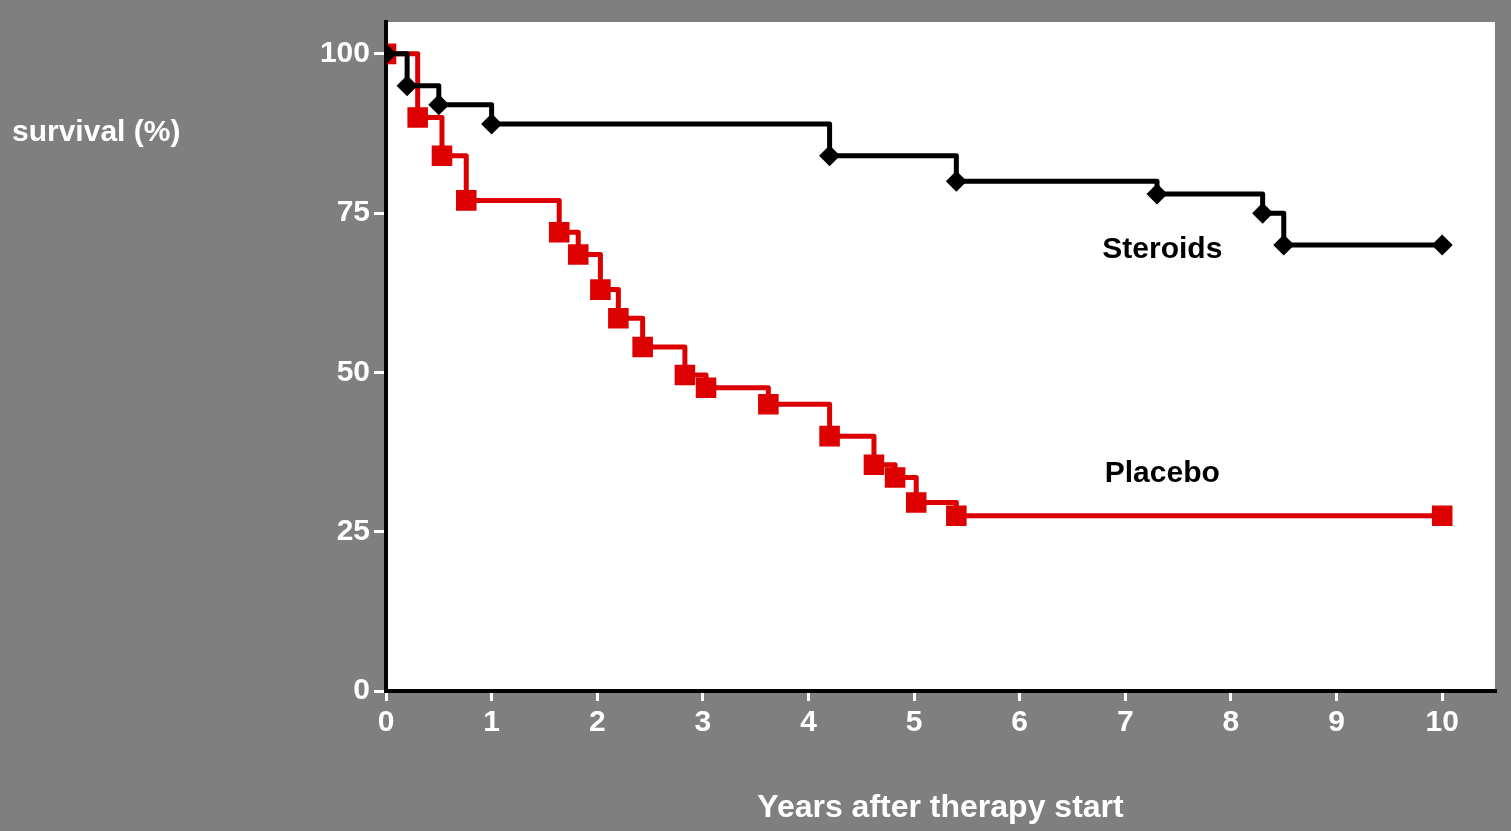 Image resolution: width=1511 pixels, height=831 pixels. Describe the element at coordinates (1162, 472) in the screenshot. I see `series-label: Placebo` at that location.